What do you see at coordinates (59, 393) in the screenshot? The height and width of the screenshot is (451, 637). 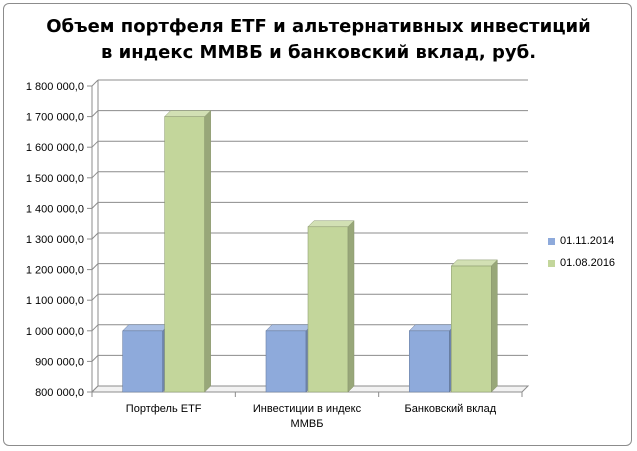 I see `y-tick-label: 800 000,0` at bounding box center [59, 393].